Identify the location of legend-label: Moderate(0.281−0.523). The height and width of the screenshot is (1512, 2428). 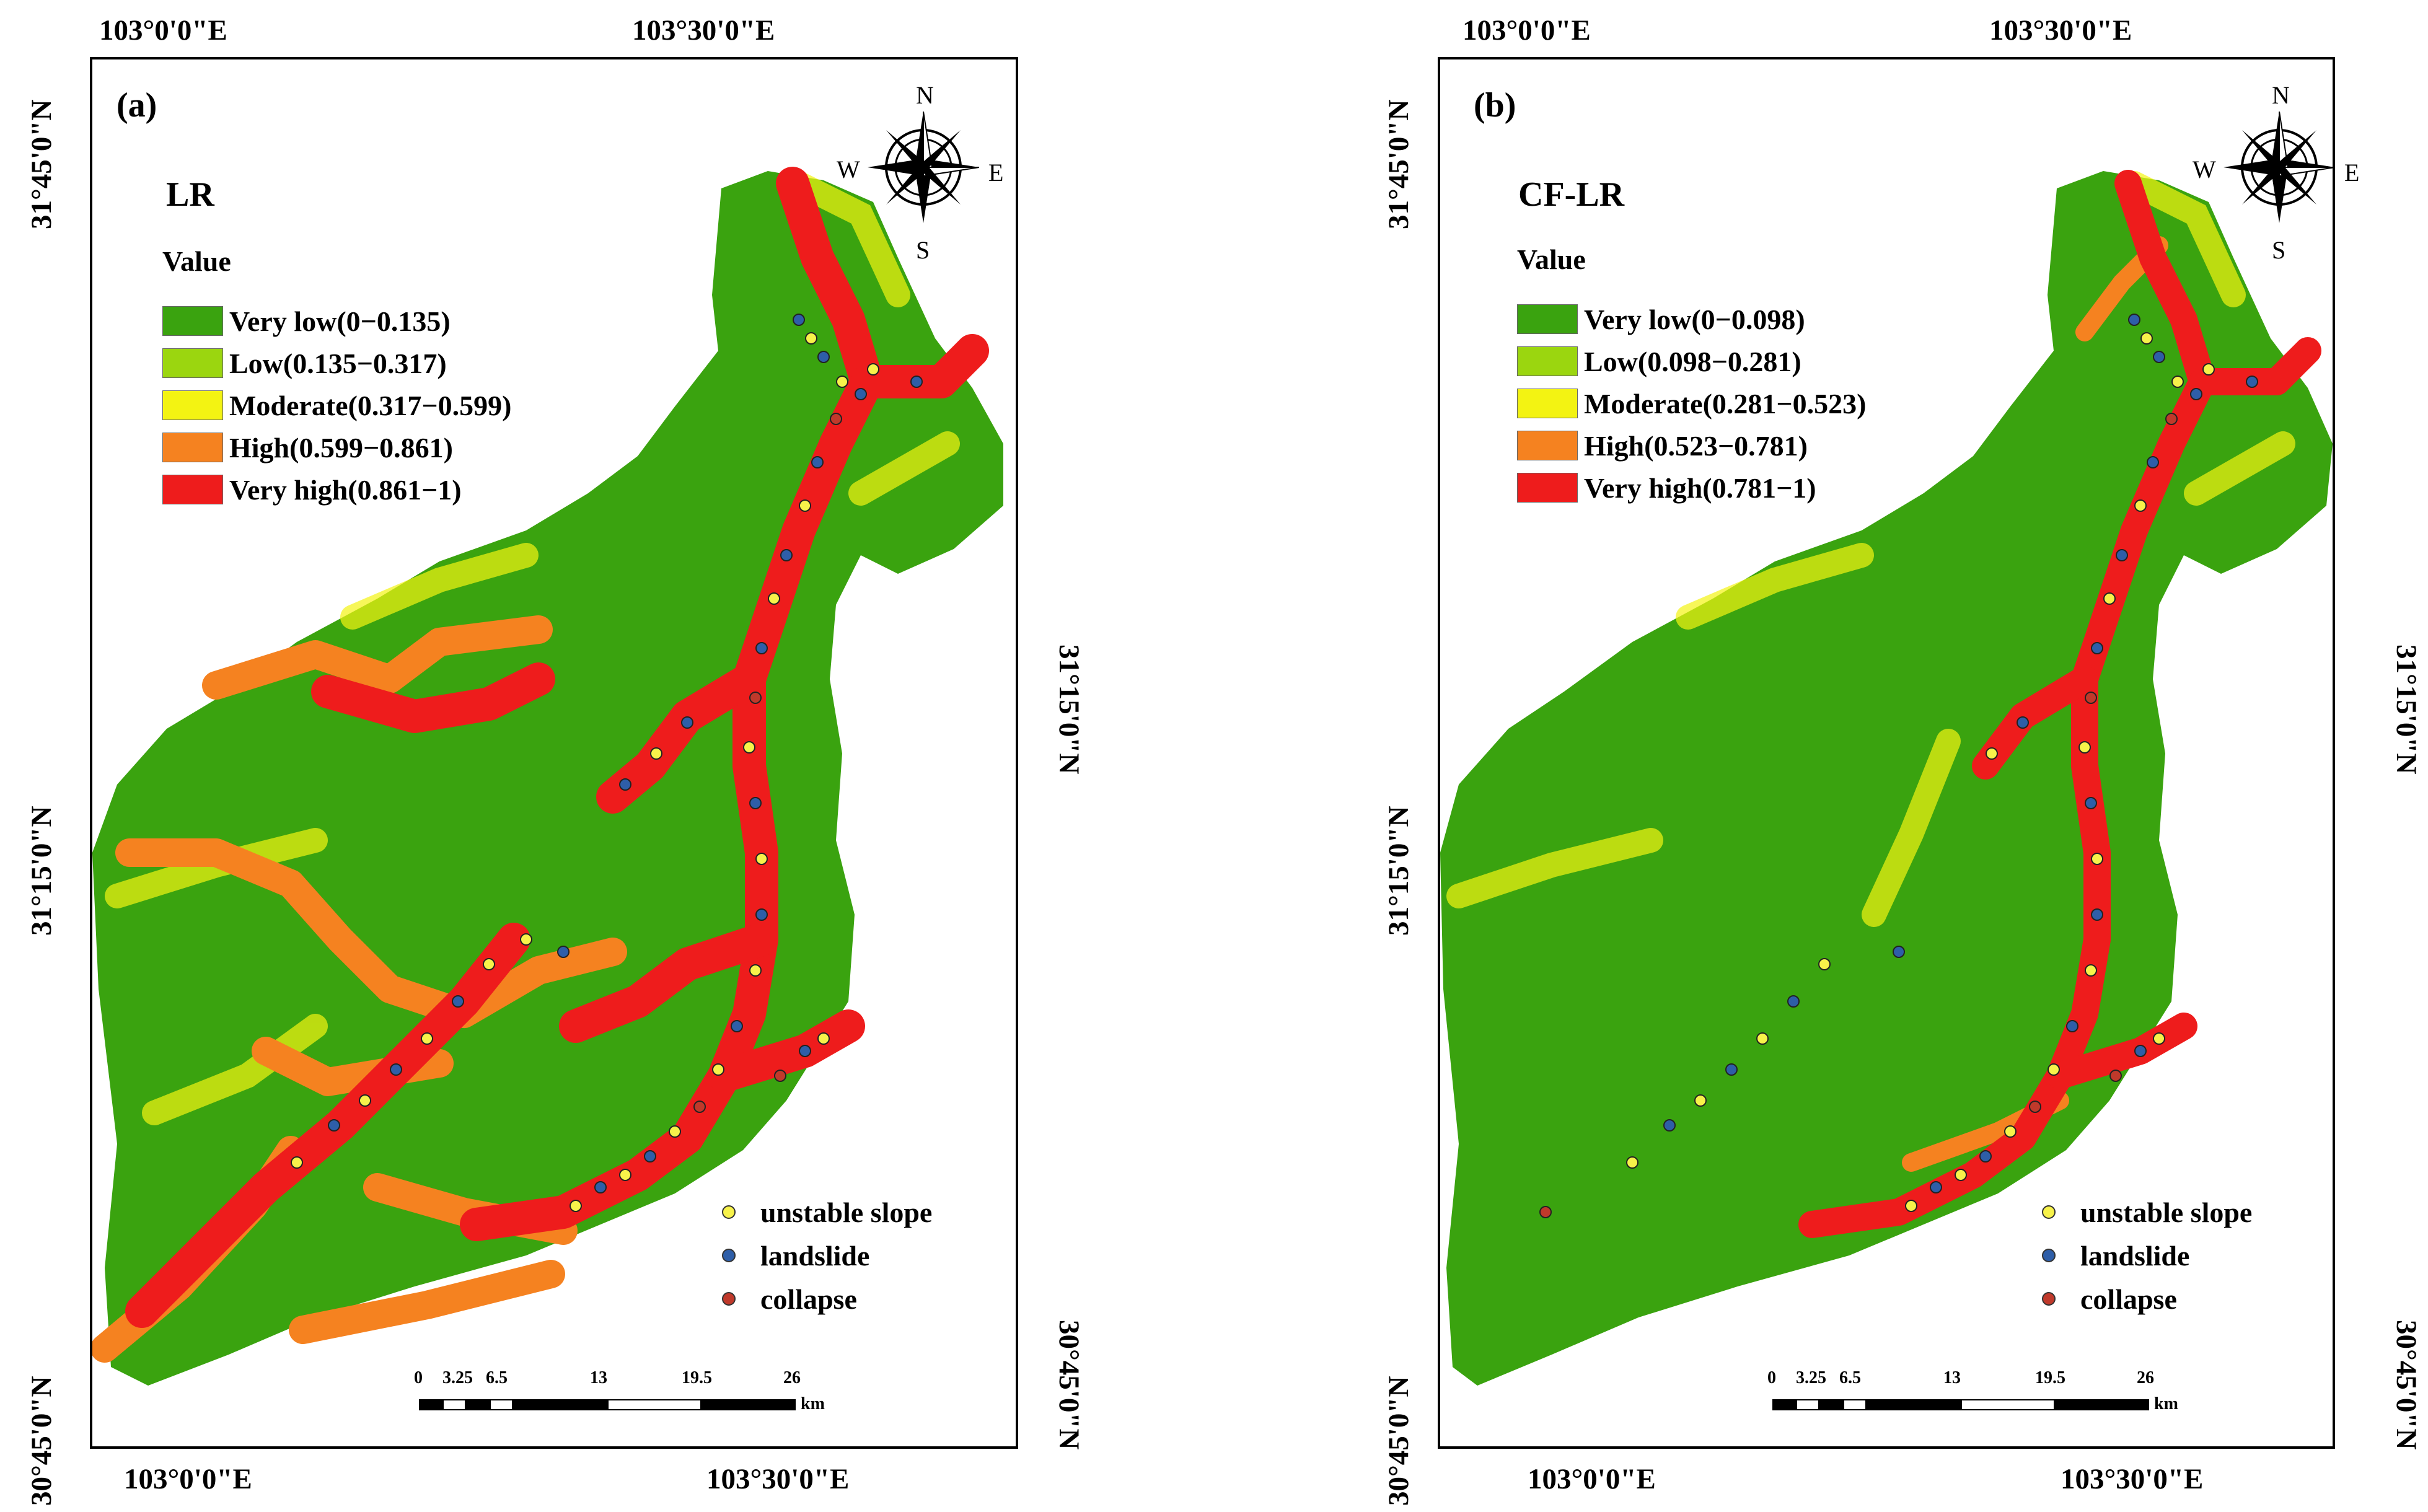
(1725, 403).